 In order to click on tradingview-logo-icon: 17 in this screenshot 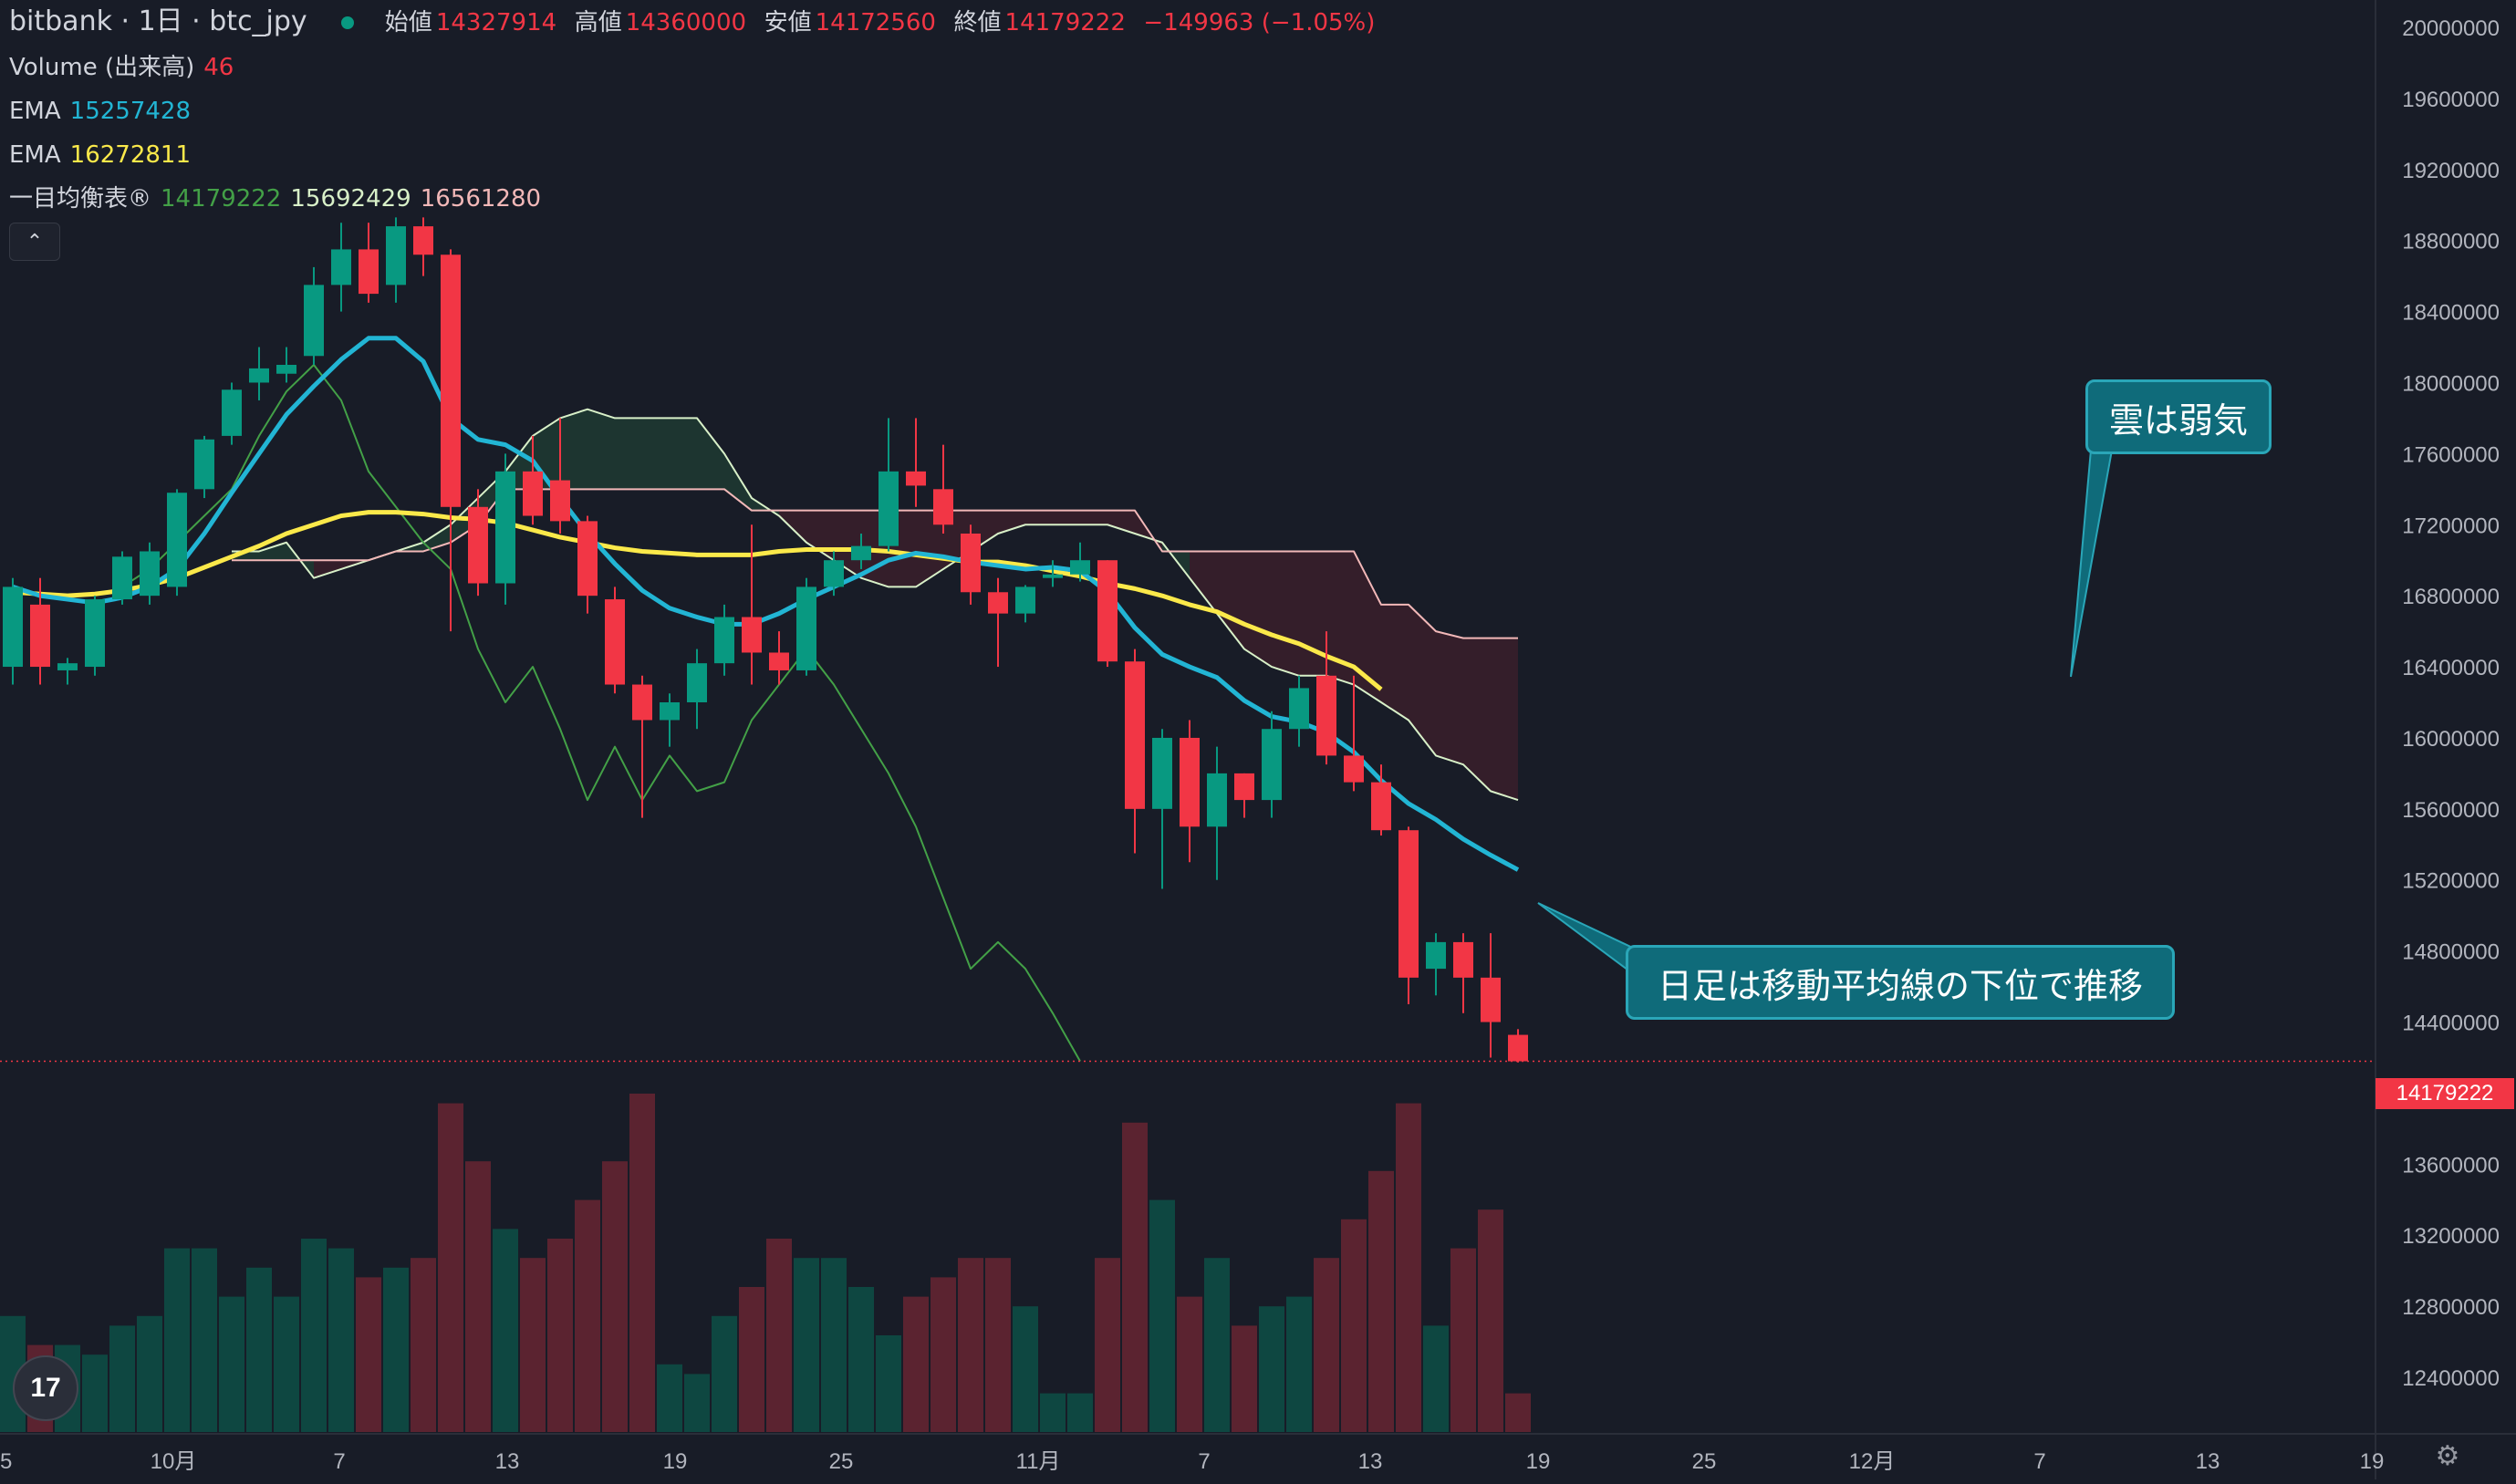, I will do `click(45, 1388)`.